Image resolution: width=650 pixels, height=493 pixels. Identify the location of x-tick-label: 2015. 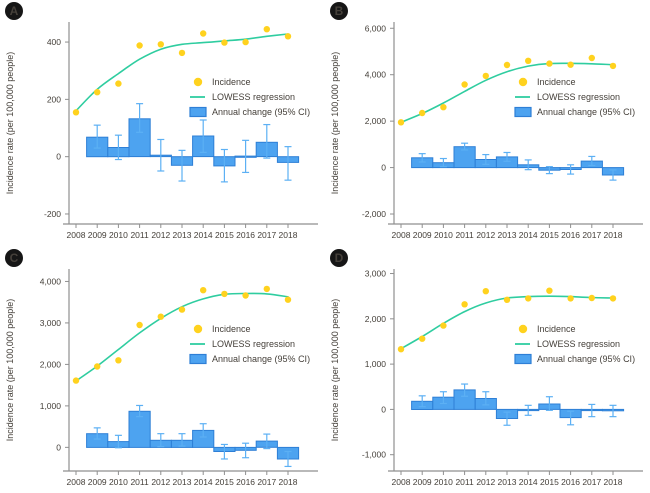
(224, 235).